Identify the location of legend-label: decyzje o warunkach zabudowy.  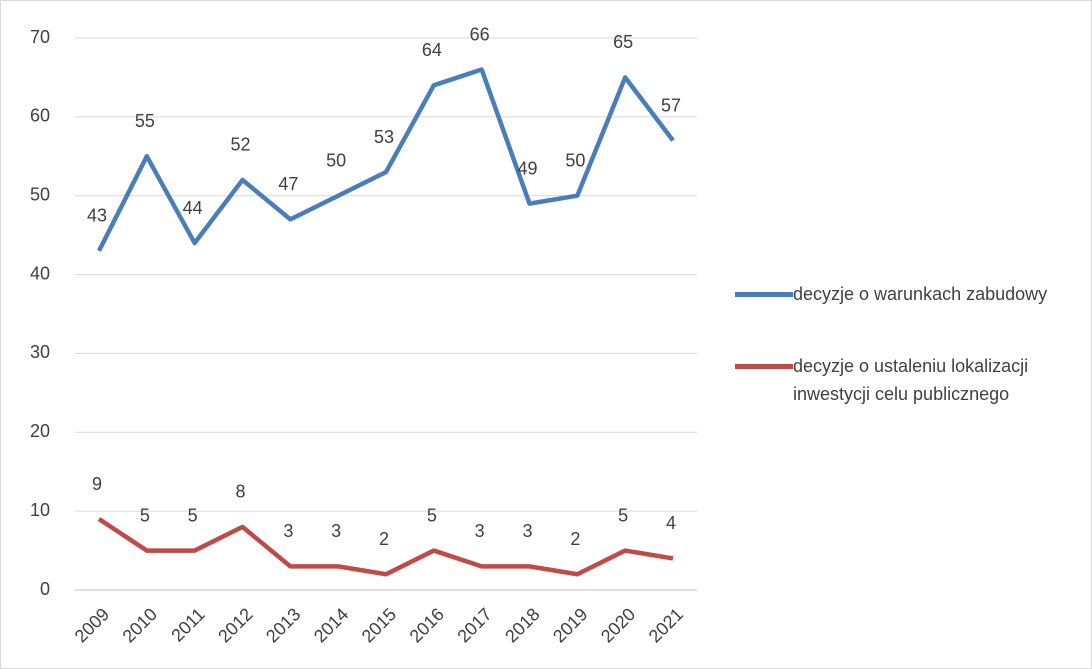
(920, 294).